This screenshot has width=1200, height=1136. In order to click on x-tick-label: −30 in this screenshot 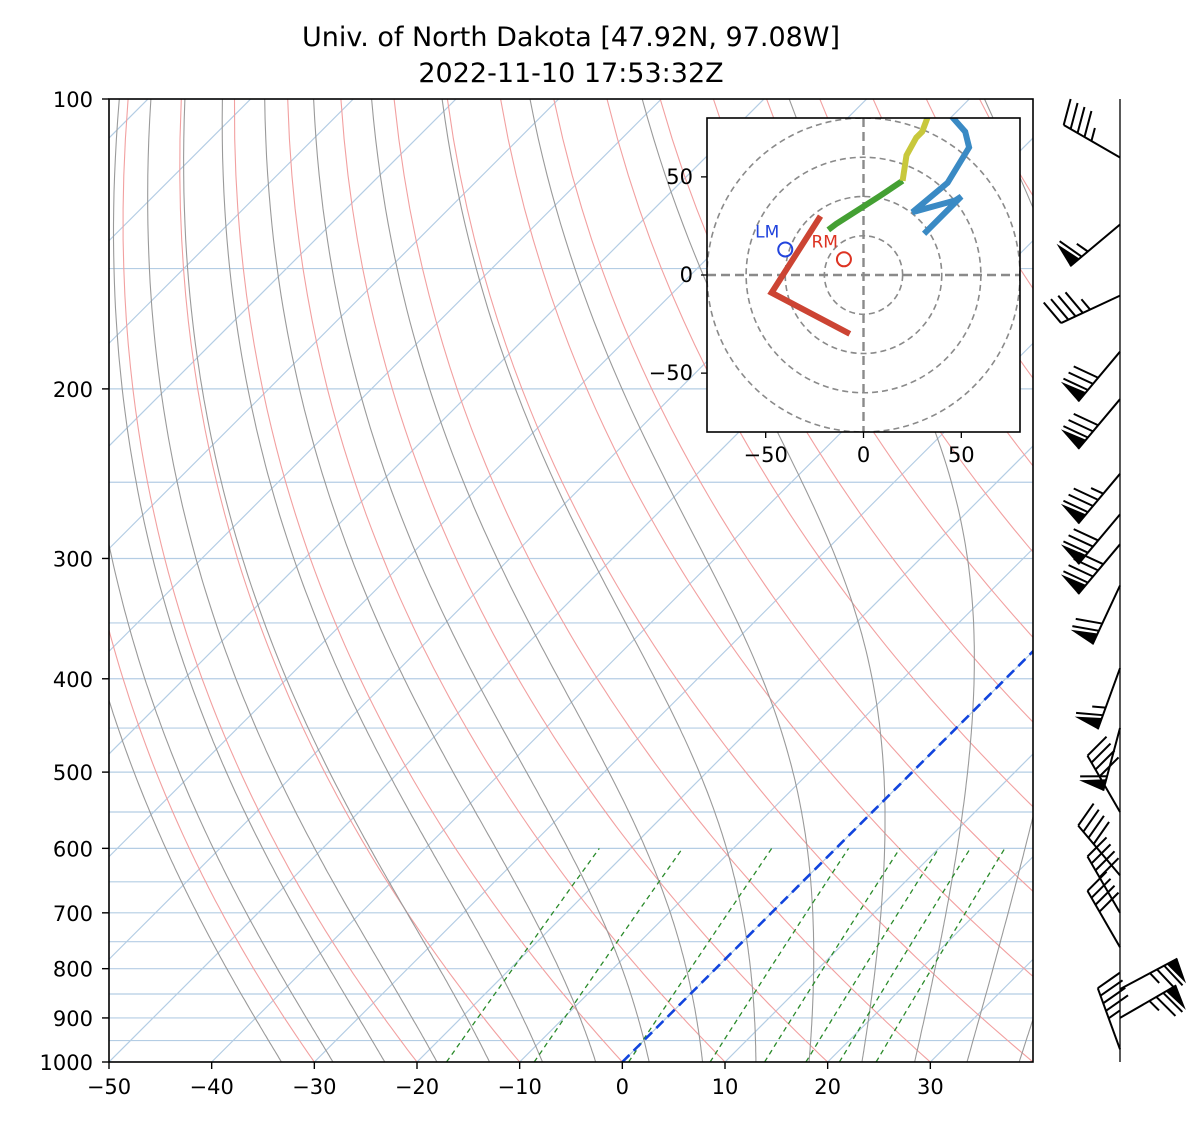, I will do `click(314, 1087)`.